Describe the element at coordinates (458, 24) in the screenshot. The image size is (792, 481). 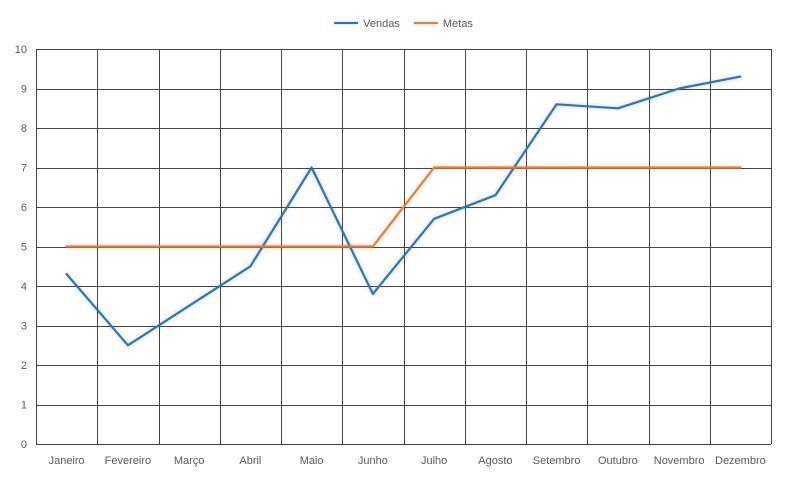
I see `legend-label: Metas` at that location.